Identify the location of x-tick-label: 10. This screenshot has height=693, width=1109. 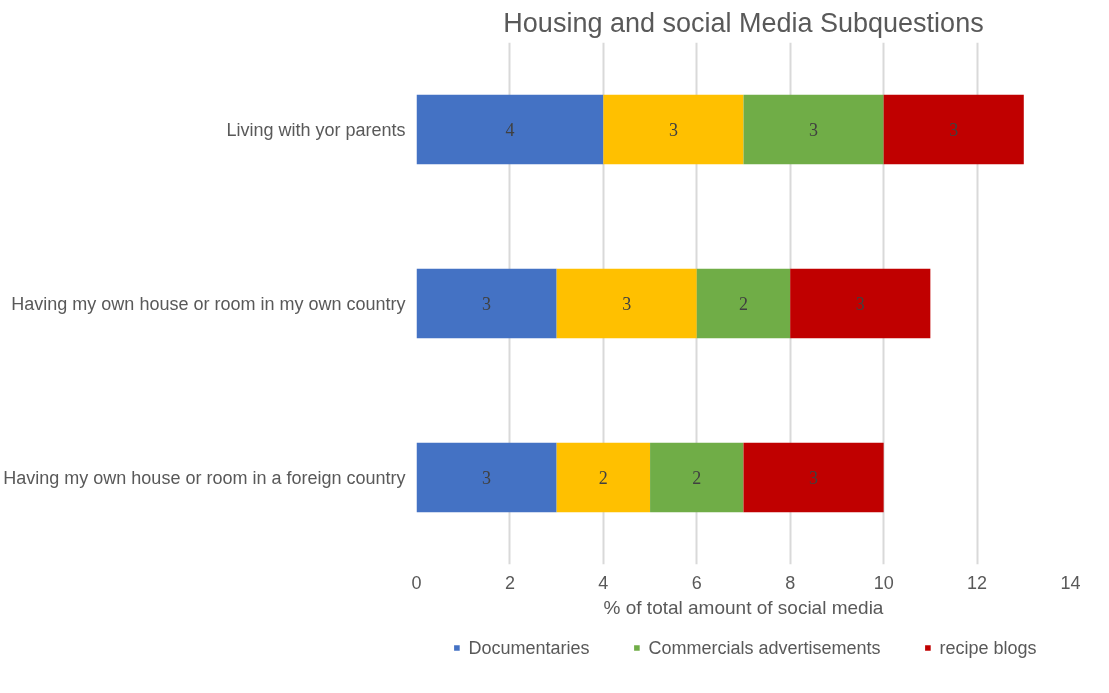
(883, 582).